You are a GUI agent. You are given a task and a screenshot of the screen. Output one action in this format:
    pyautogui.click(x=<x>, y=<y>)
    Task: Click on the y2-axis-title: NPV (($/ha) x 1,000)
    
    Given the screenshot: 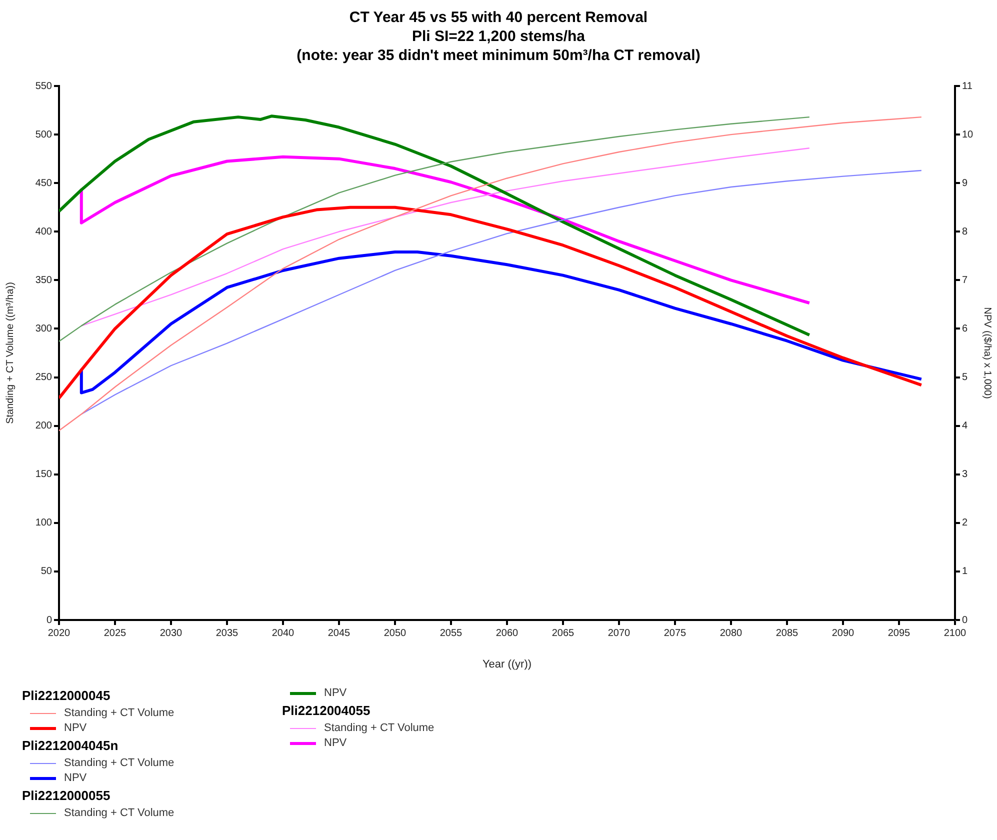 What is the action you would take?
    pyautogui.click(x=986, y=353)
    